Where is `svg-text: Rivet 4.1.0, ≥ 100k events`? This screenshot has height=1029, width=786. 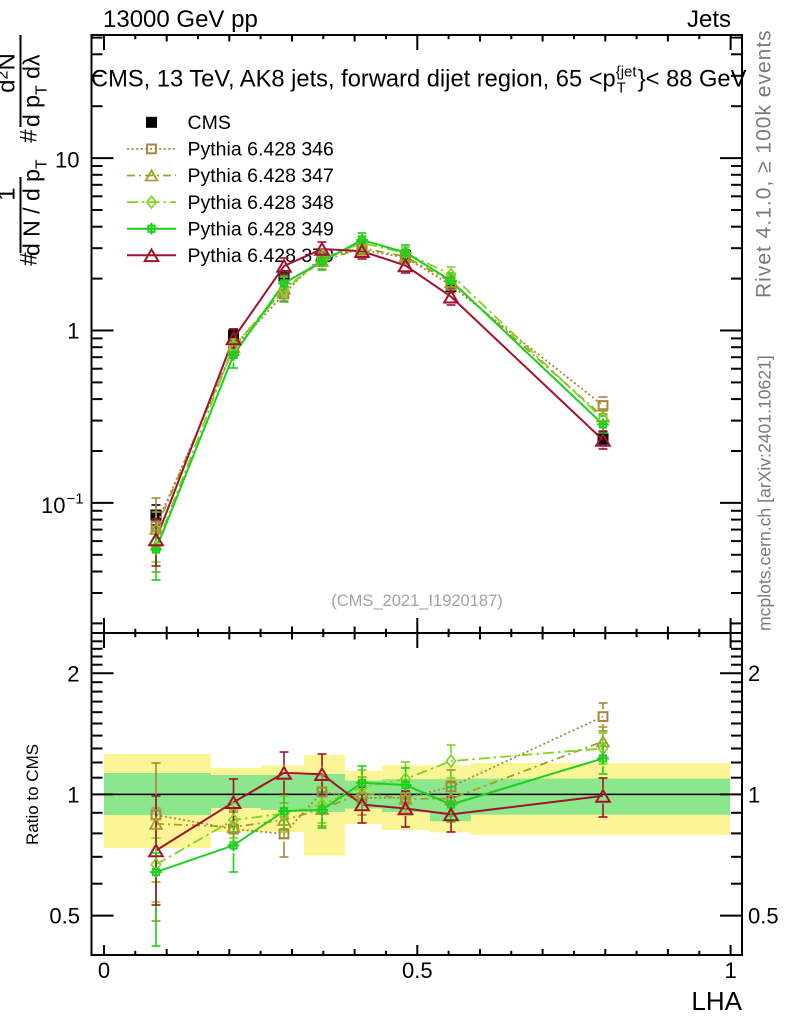 svg-text: Rivet 4.1.0, ≥ 100k events is located at coordinates (764, 163).